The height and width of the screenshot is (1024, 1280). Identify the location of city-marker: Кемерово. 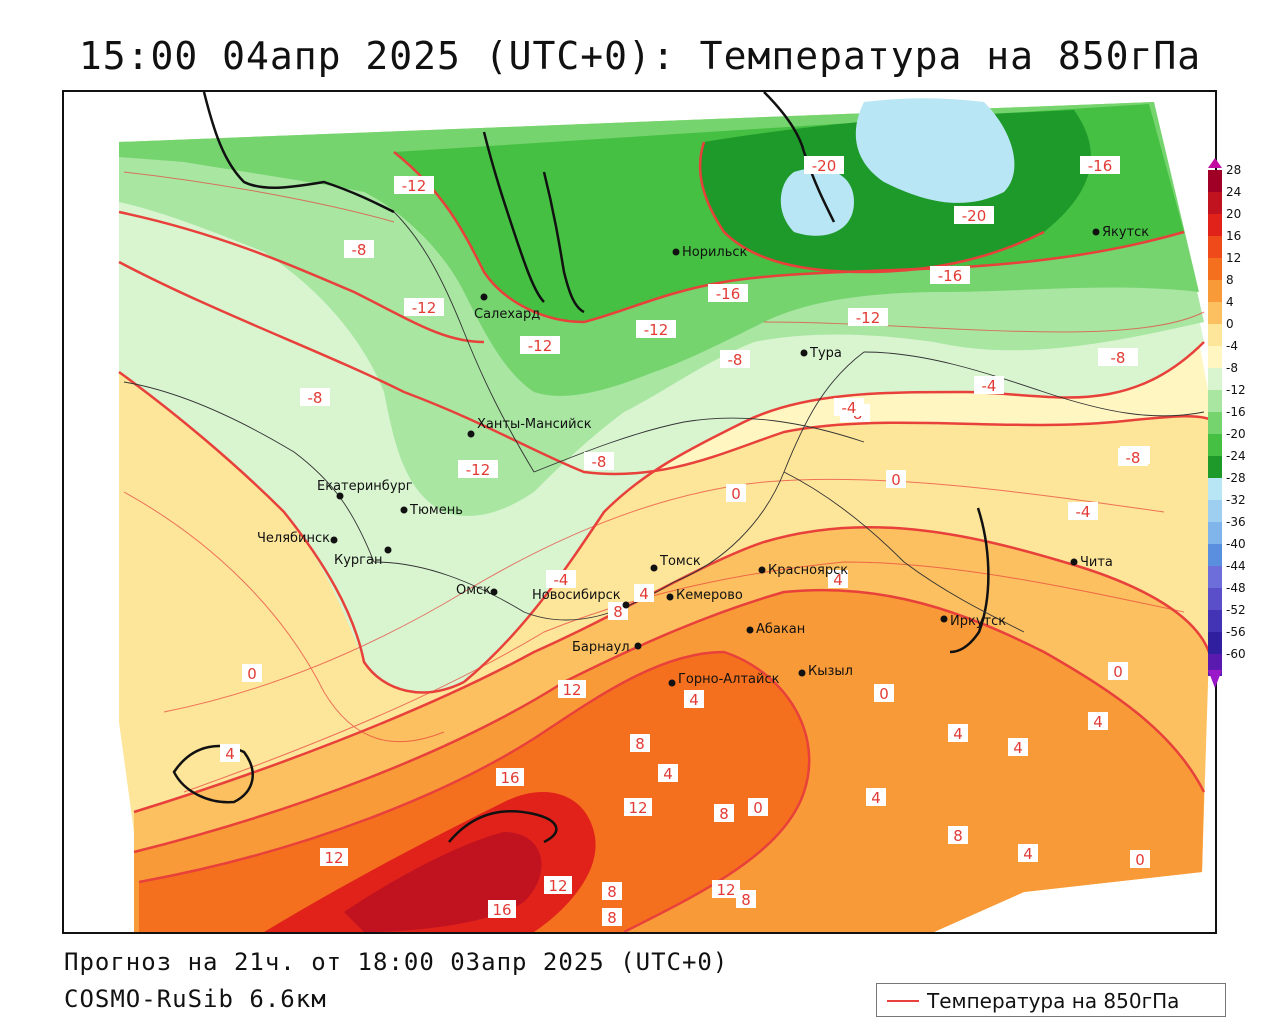
(704, 595).